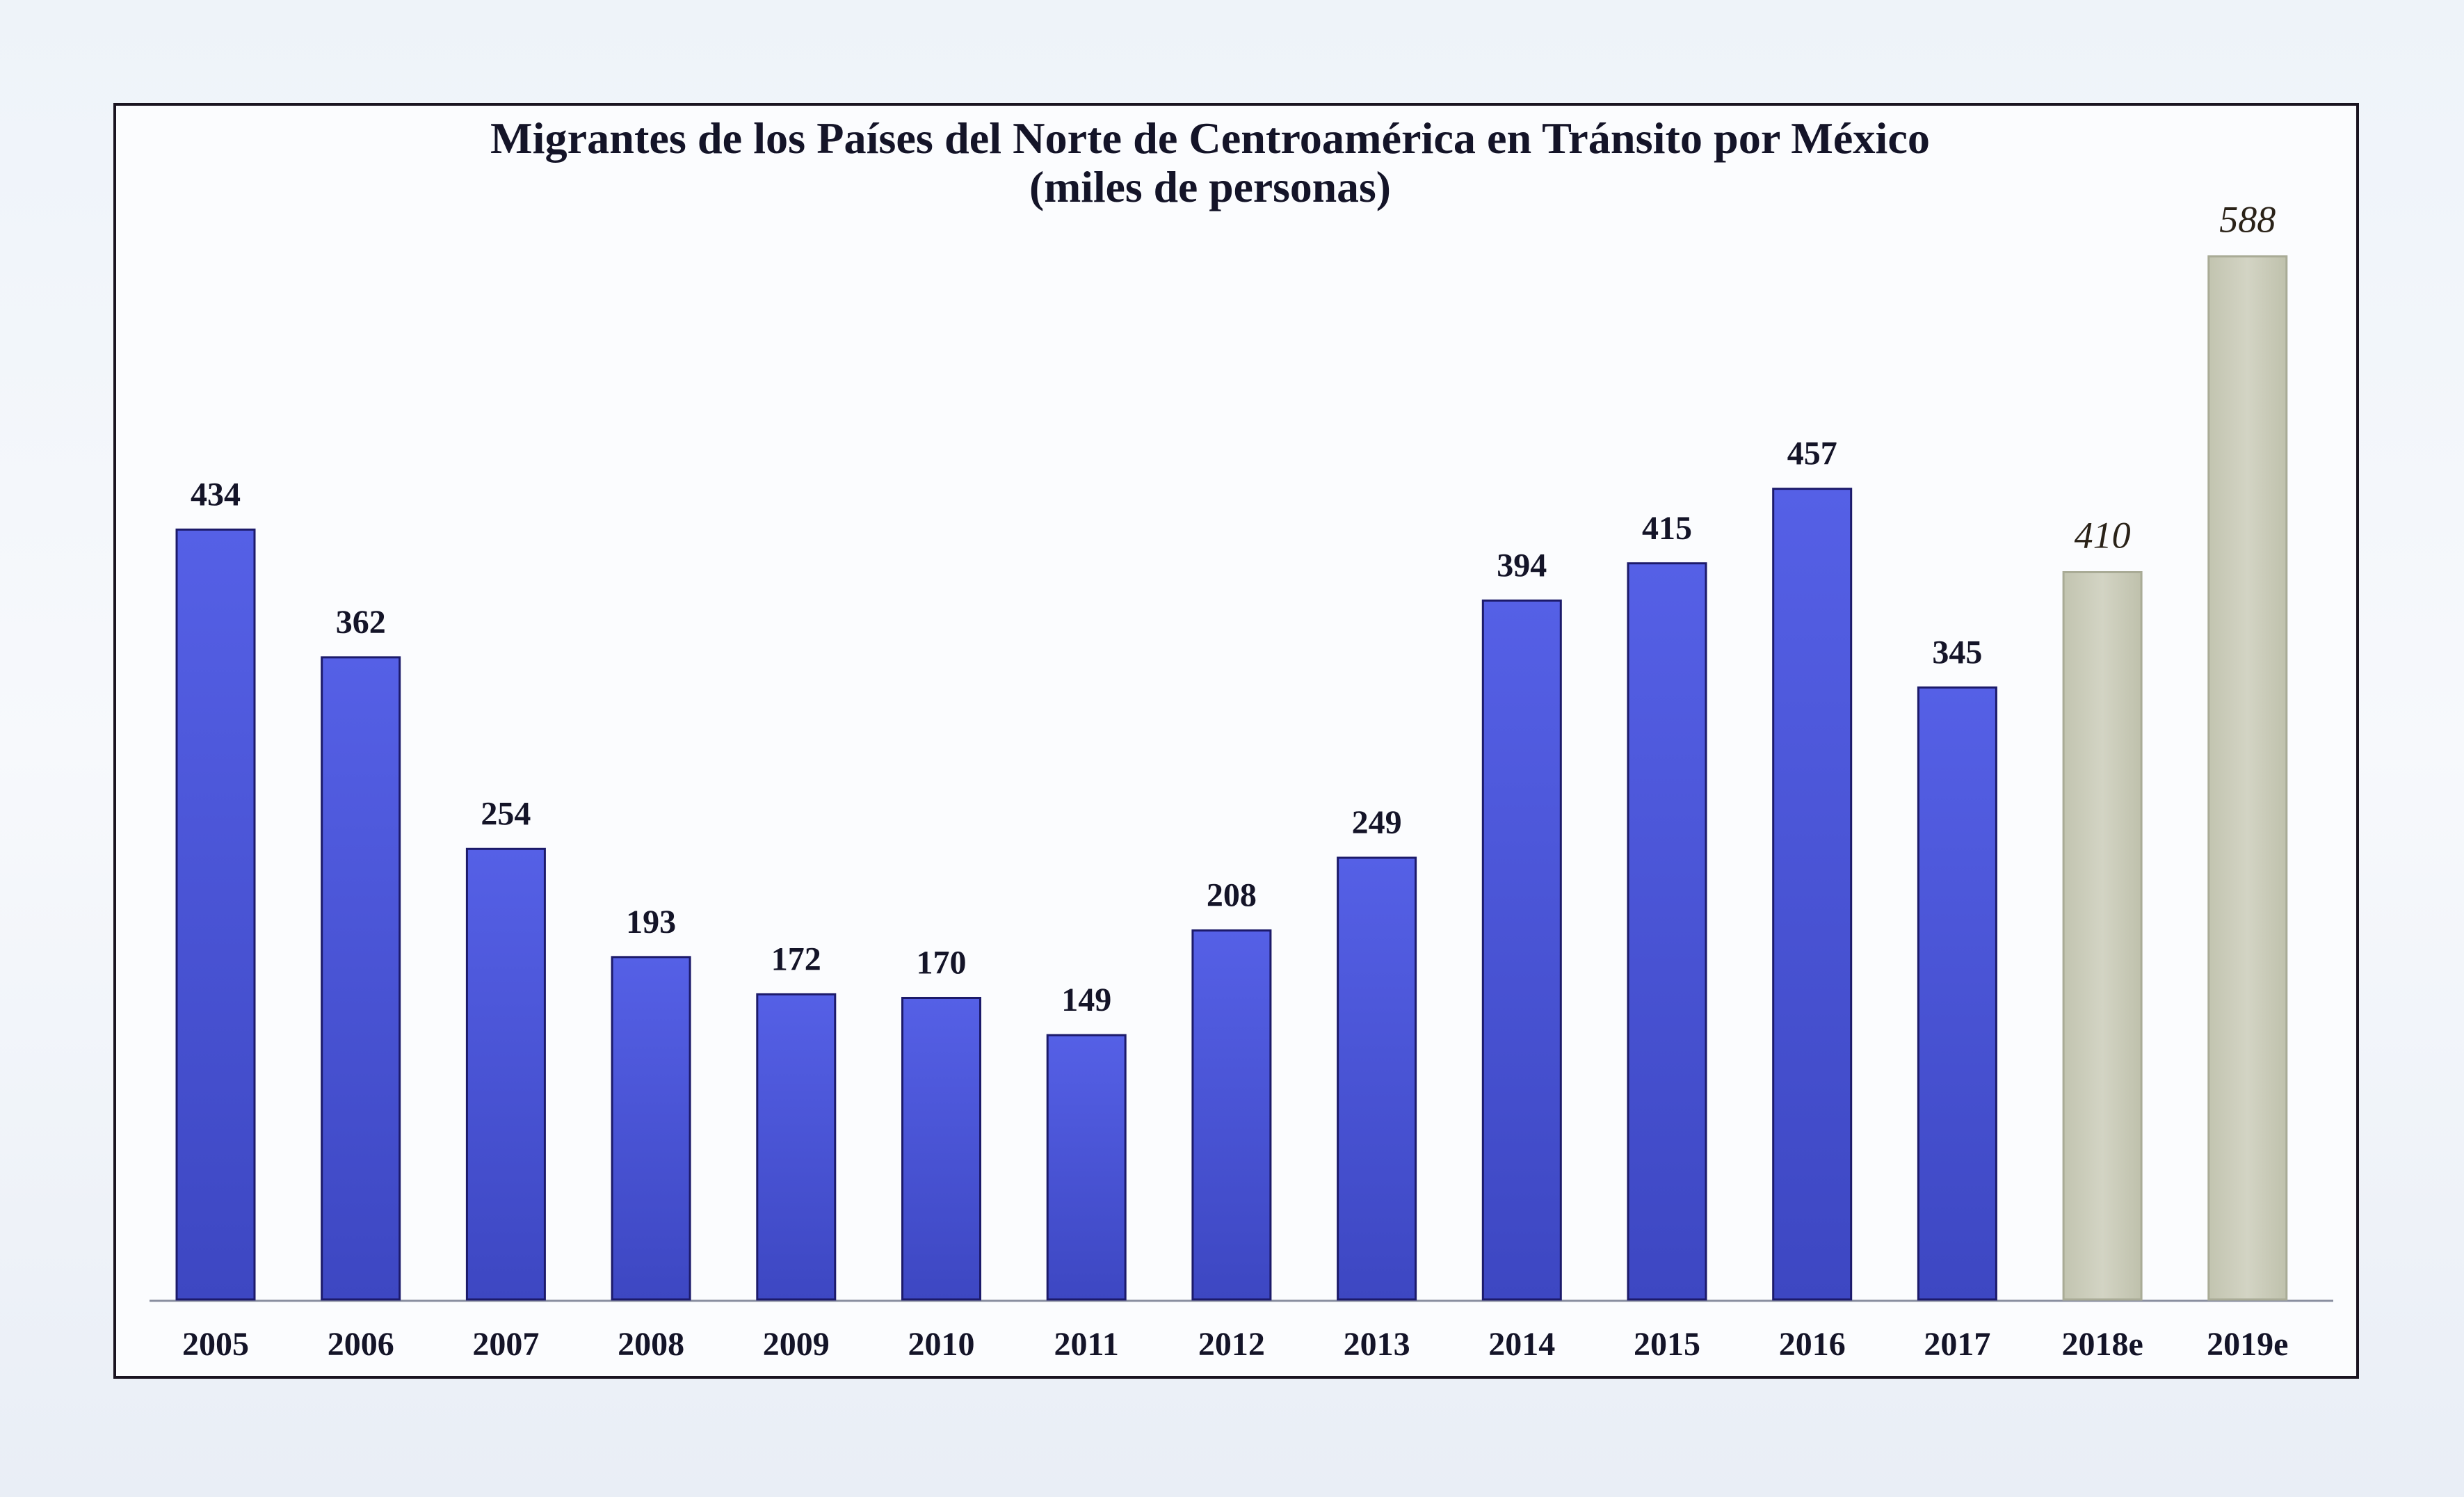 The image size is (2464, 1497). Describe the element at coordinates (1957, 1344) in the screenshot. I see `x-tick-label-2017: 2017` at that location.